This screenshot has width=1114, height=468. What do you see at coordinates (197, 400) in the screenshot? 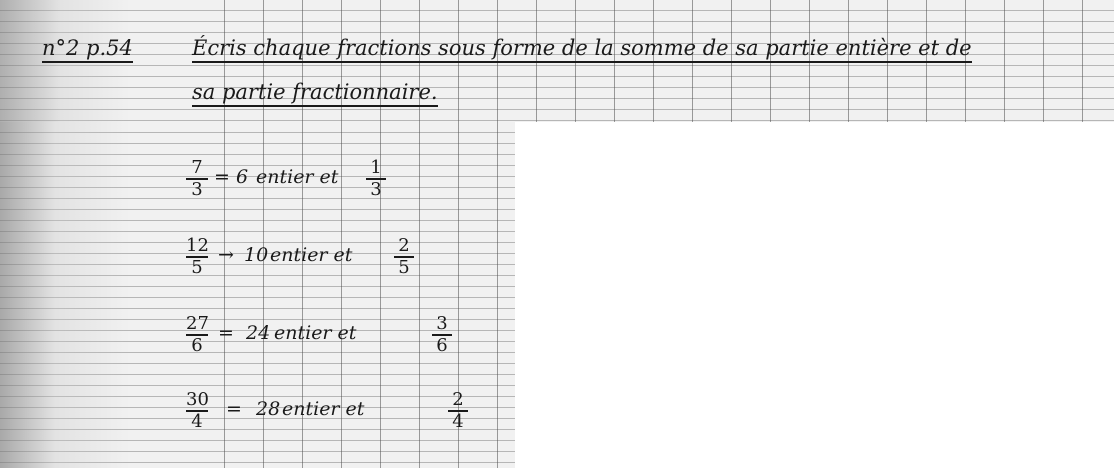
I see `fraction-numerator: 30` at bounding box center [197, 400].